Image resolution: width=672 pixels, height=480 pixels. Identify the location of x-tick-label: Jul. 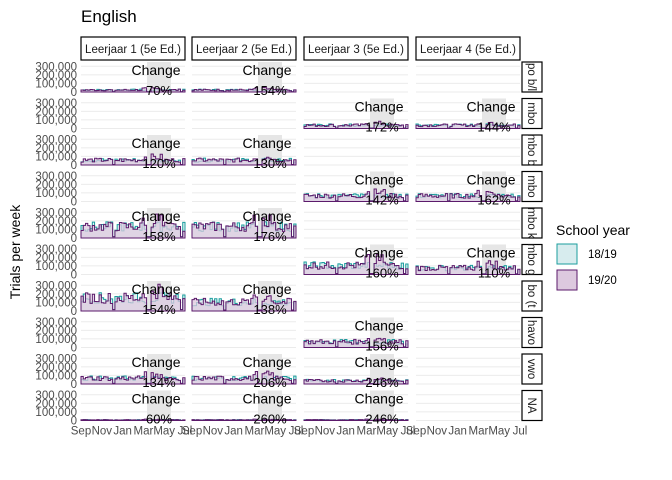
(296, 432).